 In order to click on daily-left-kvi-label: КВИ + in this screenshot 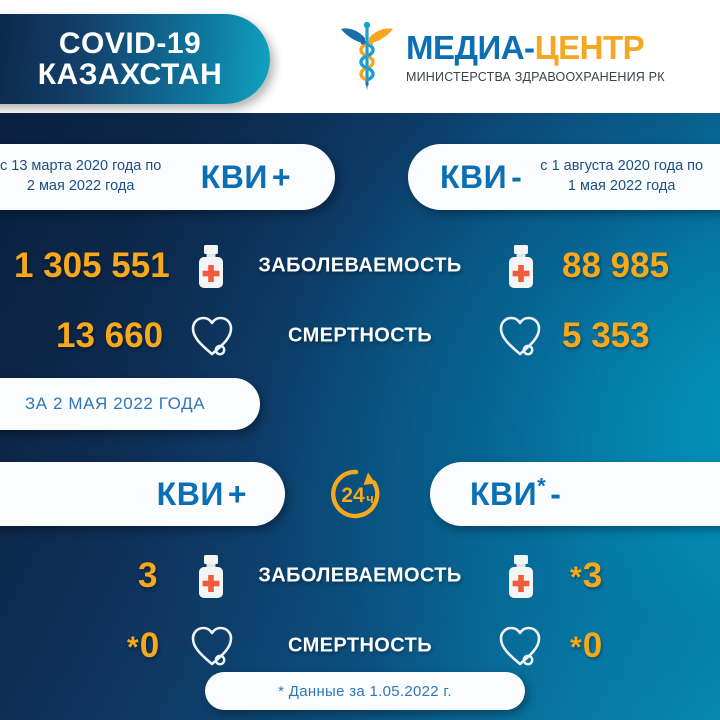, I will do `click(202, 494)`.